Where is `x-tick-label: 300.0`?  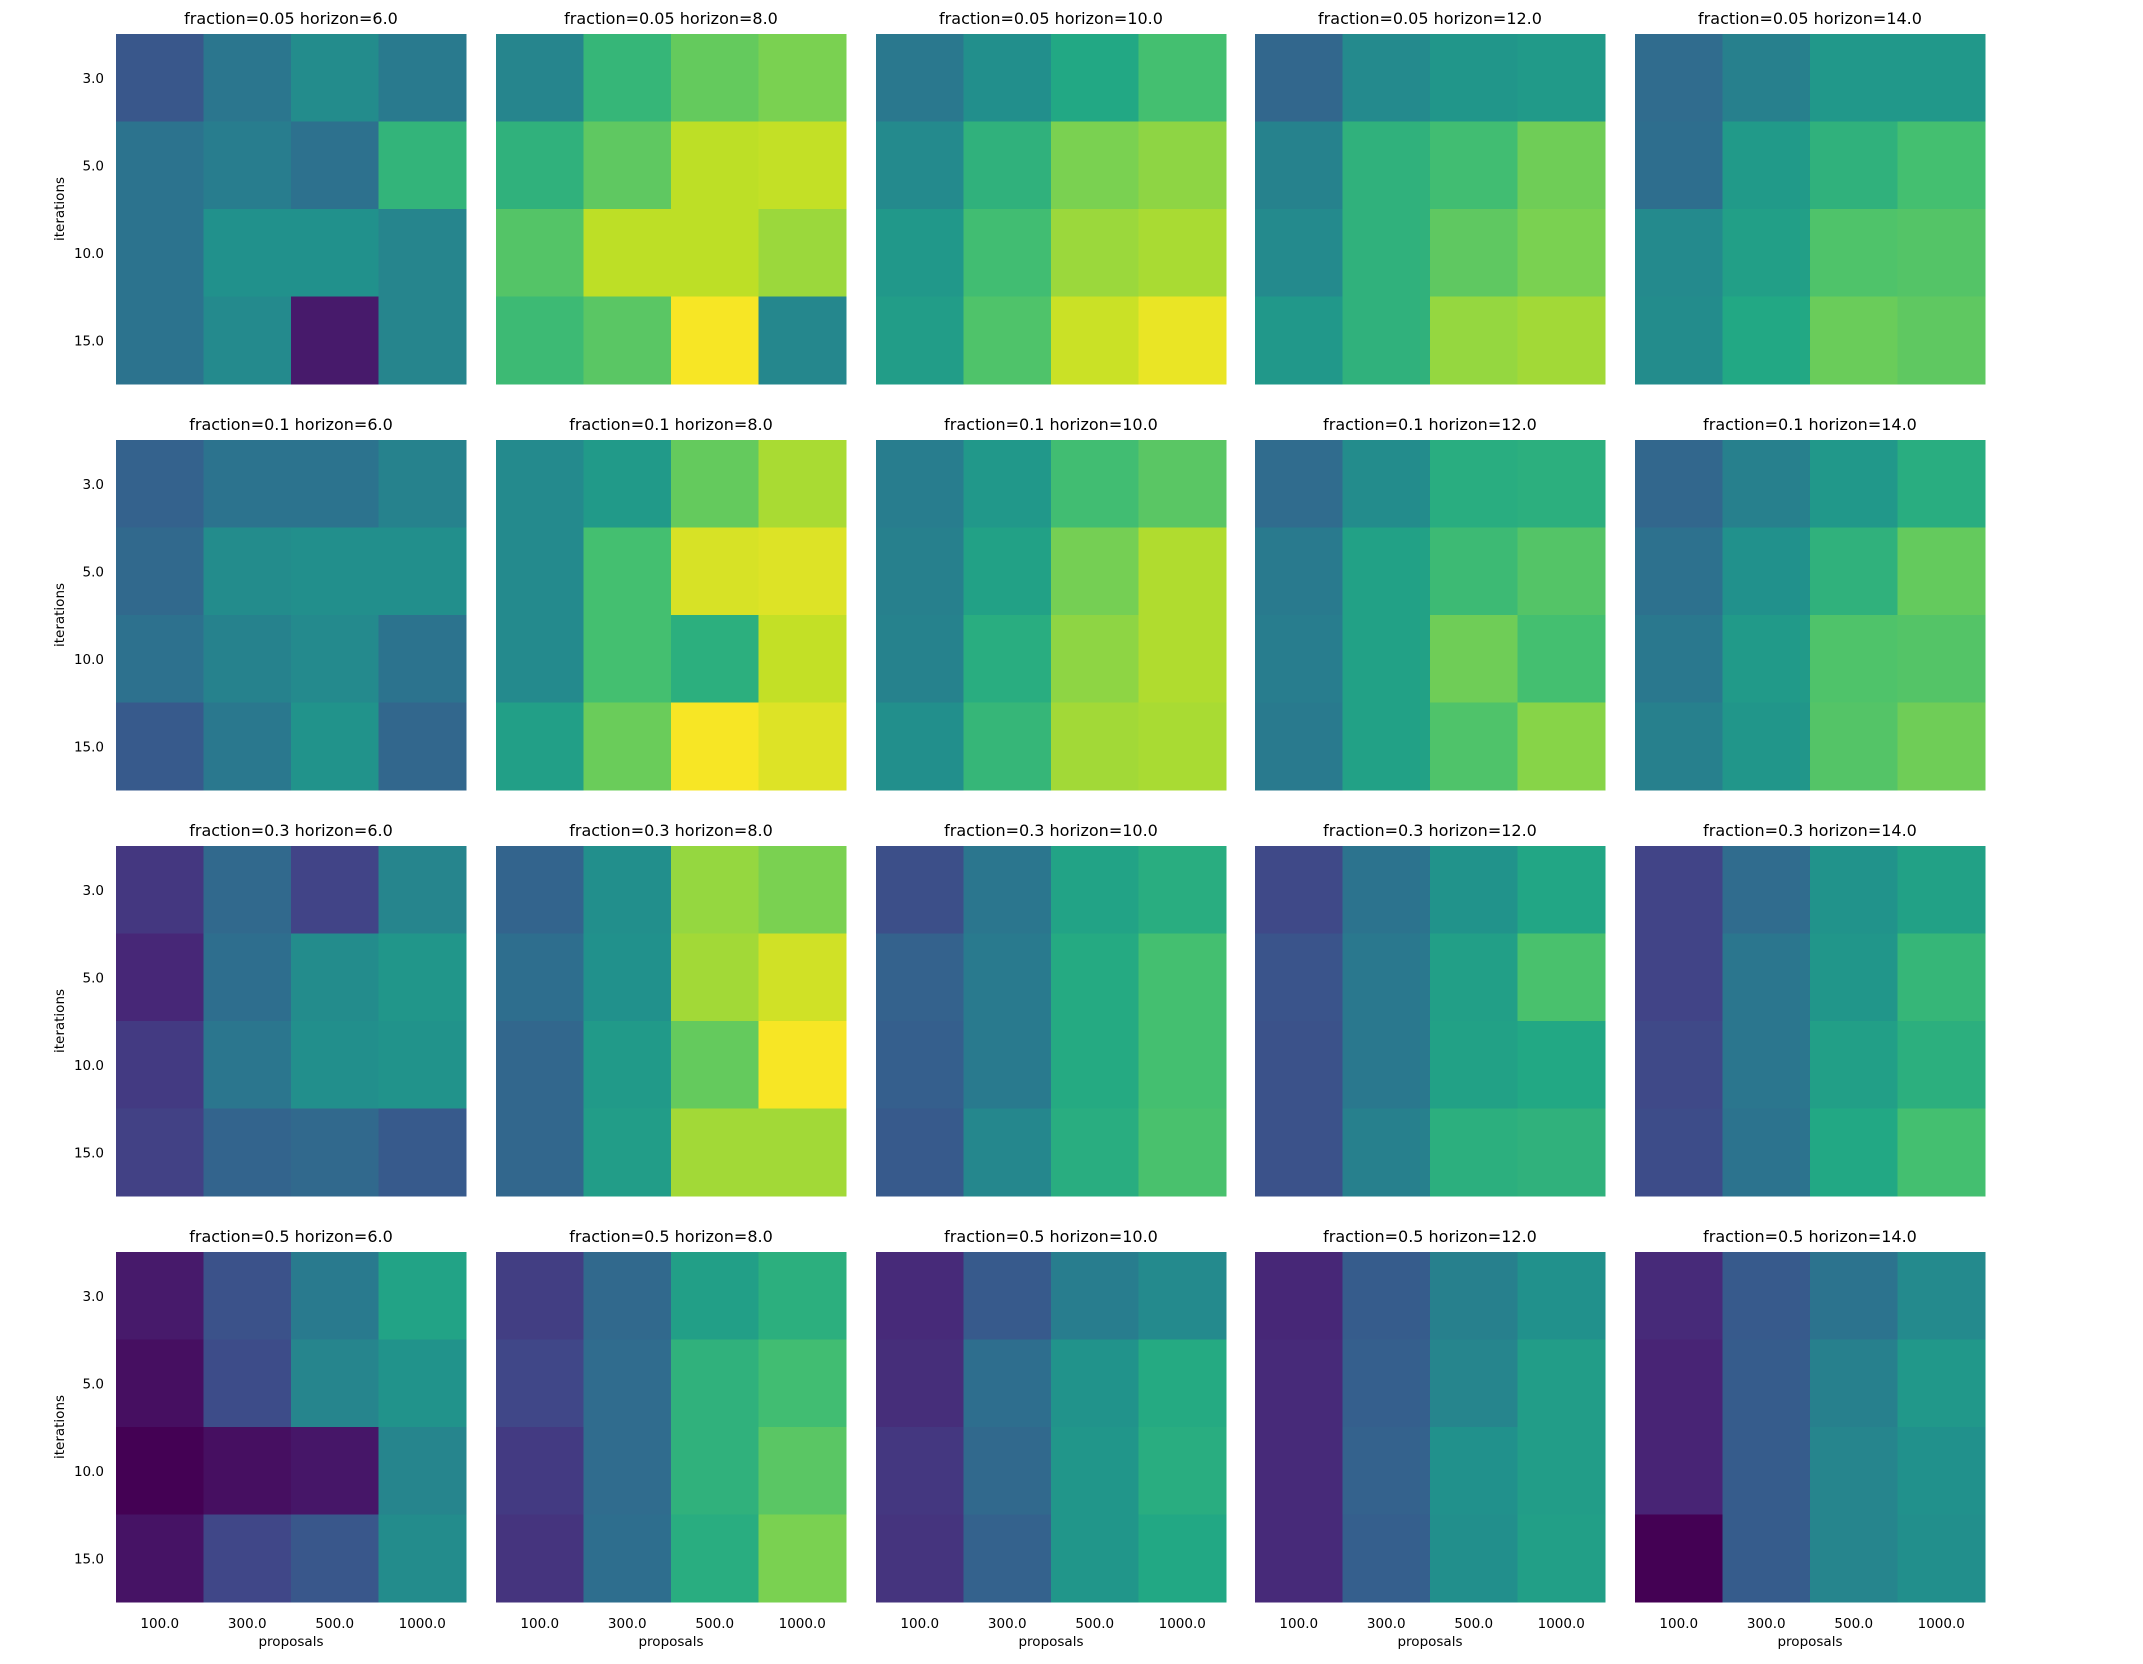 x-tick-label: 300.0 is located at coordinates (247, 1624).